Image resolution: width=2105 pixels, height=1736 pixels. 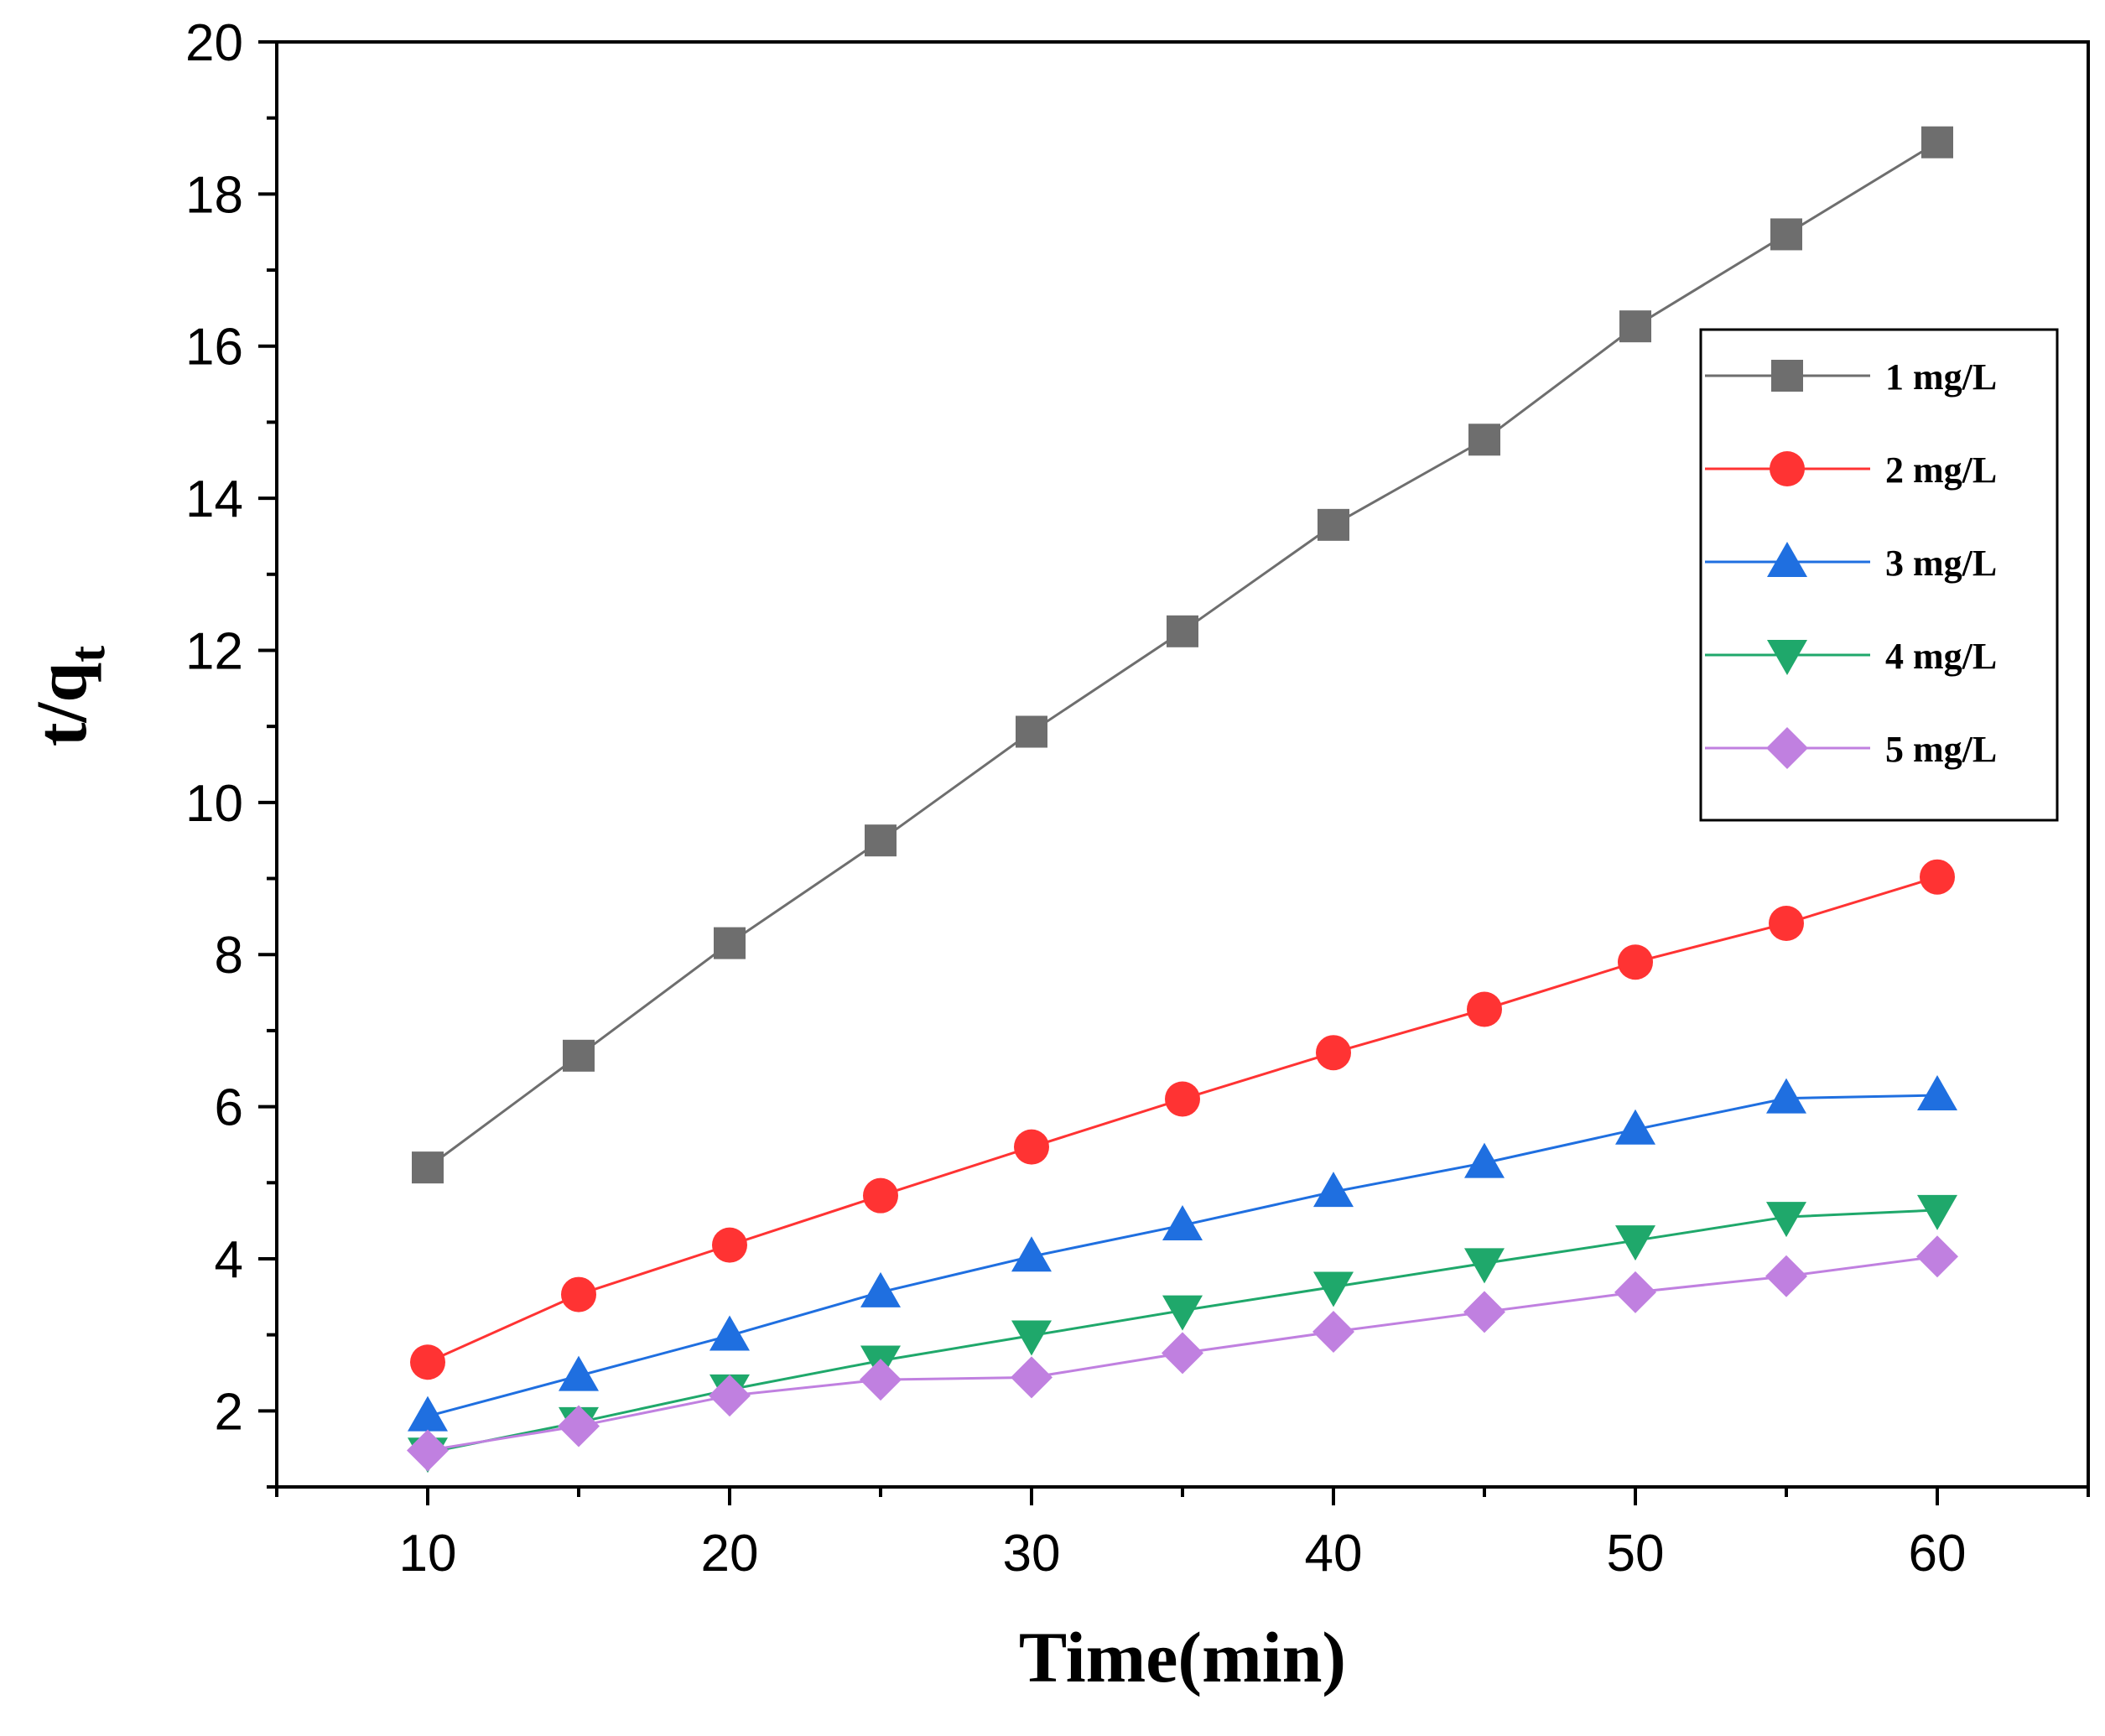 I want to click on y-axis-title-subscript: t, so click(x=87, y=654).